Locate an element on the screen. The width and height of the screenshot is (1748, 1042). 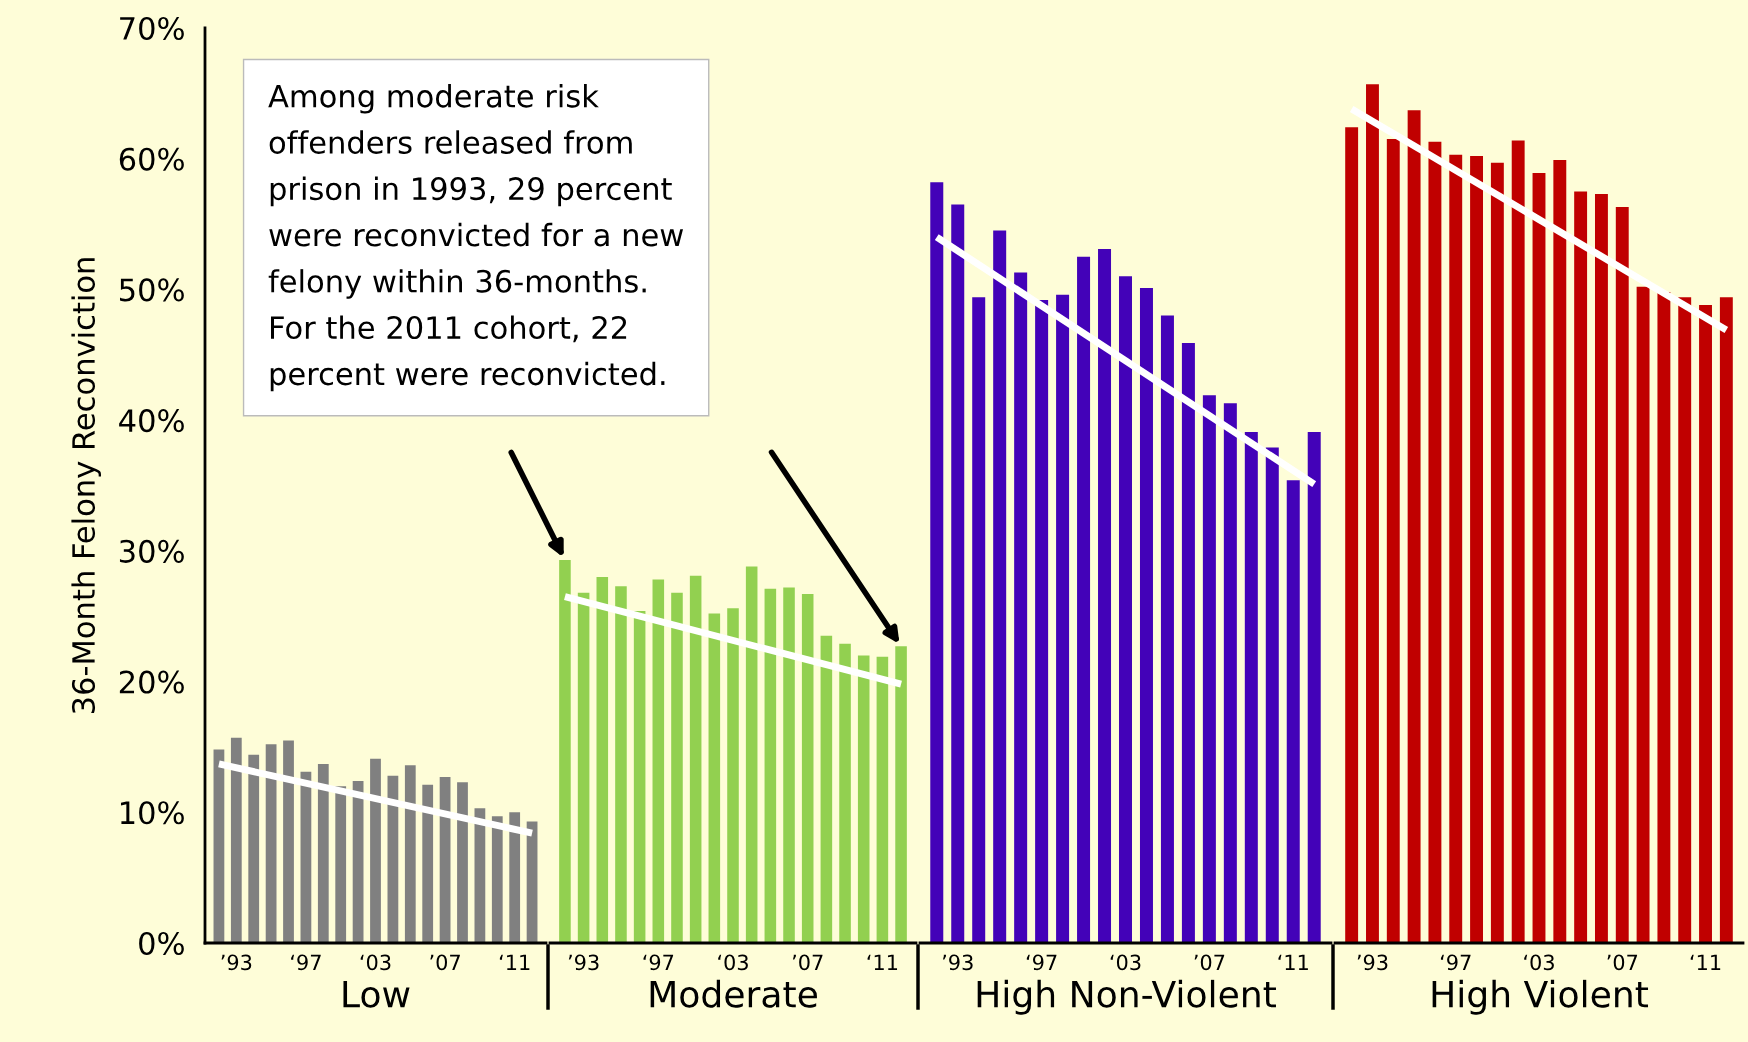
y-tick-label: 40% is located at coordinates (151, 421).